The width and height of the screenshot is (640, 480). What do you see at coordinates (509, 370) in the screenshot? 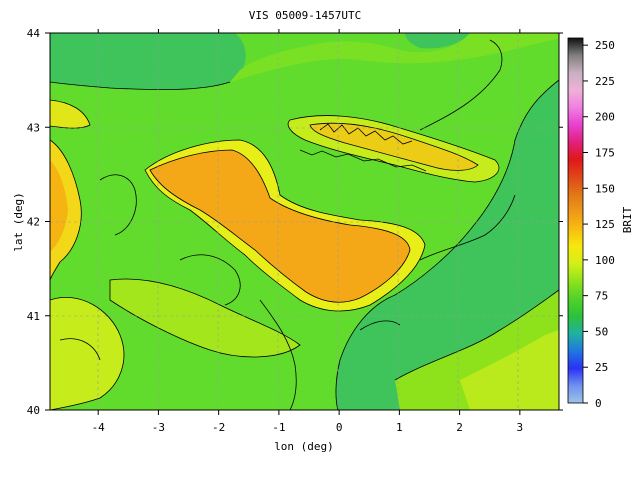
I see `balearic-cloud-bright` at bounding box center [509, 370].